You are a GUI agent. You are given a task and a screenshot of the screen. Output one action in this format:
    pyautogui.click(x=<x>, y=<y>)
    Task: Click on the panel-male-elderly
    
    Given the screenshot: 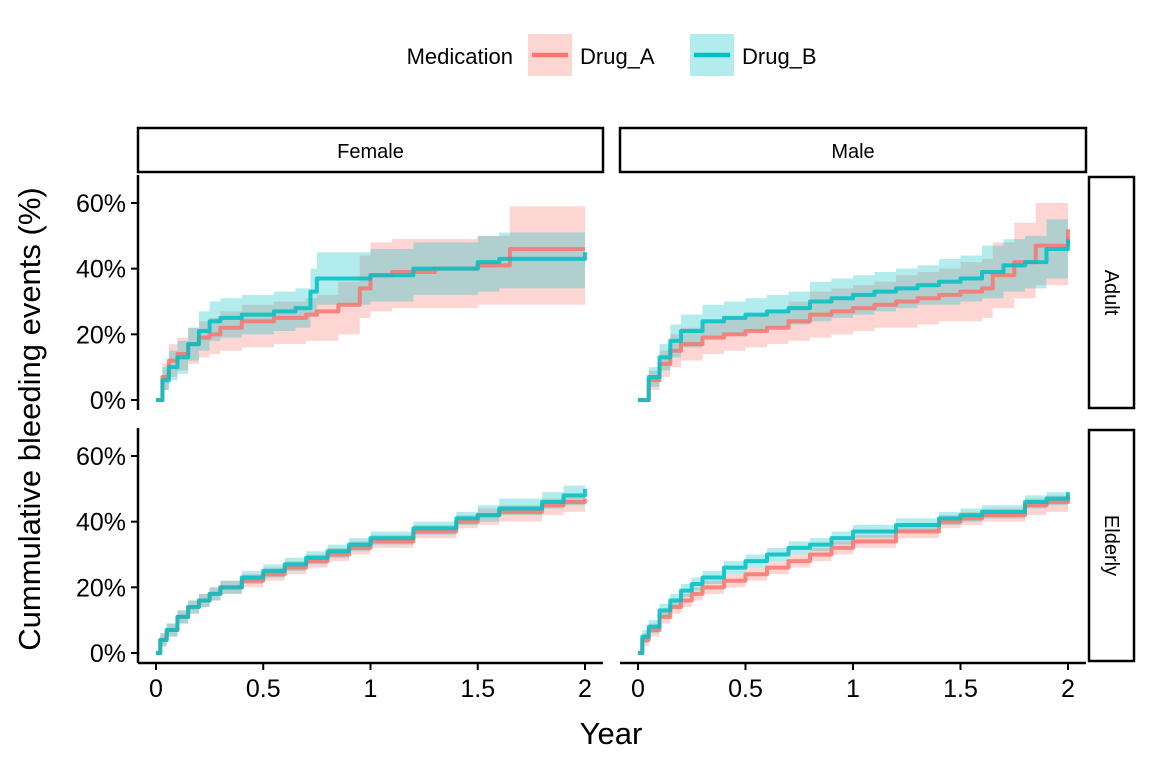 What is the action you would take?
    pyautogui.click(x=854, y=570)
    